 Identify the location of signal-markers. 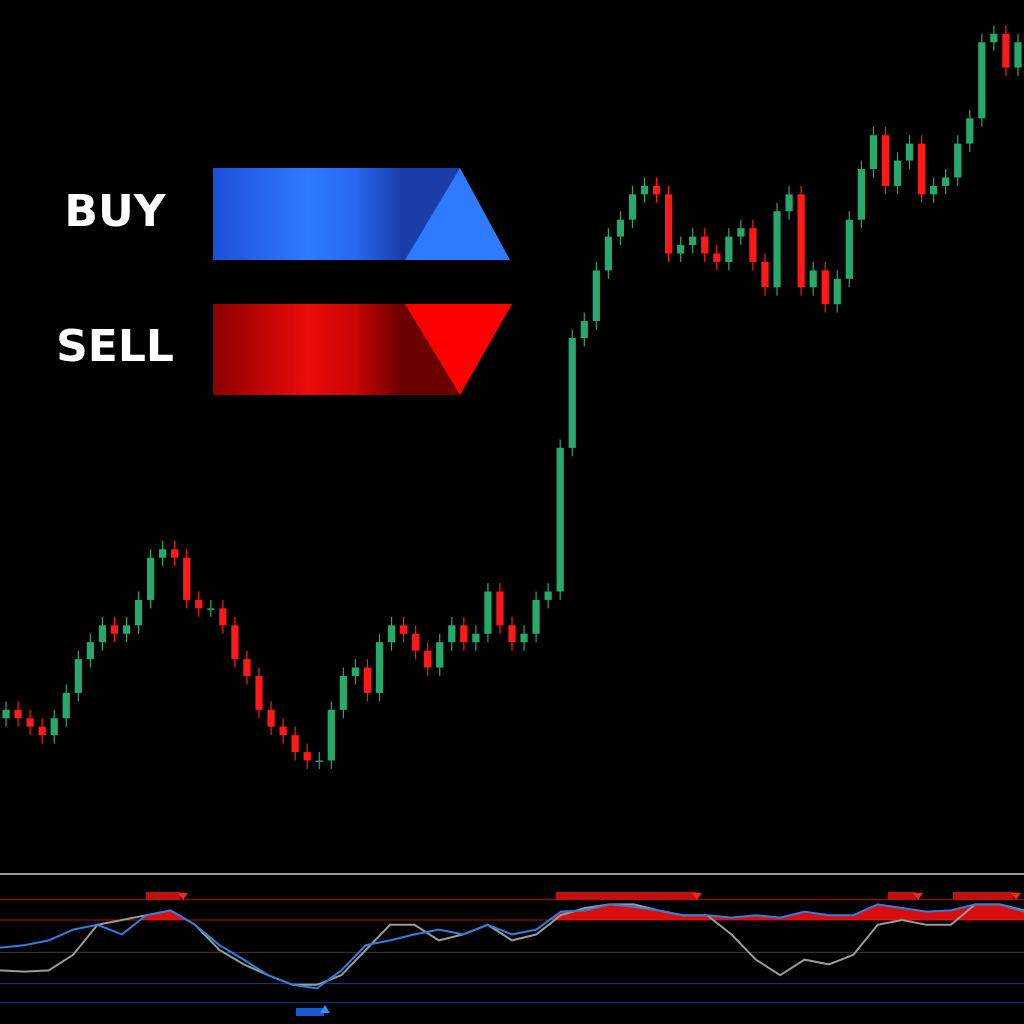
(583, 954).